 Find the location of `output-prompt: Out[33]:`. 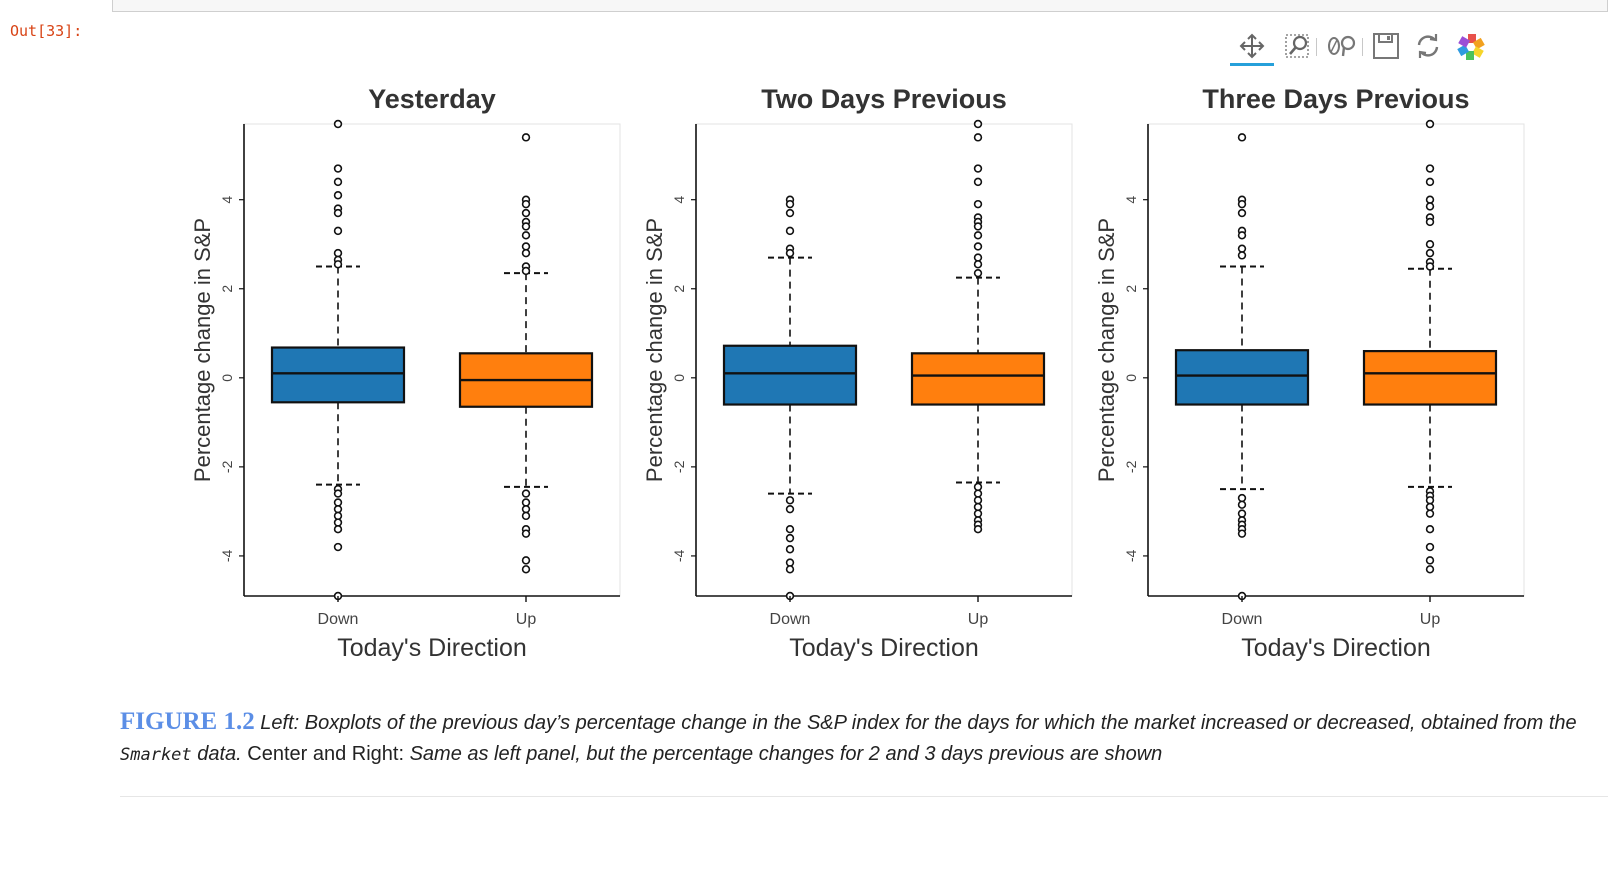

output-prompt: Out[33]: is located at coordinates (46, 31).